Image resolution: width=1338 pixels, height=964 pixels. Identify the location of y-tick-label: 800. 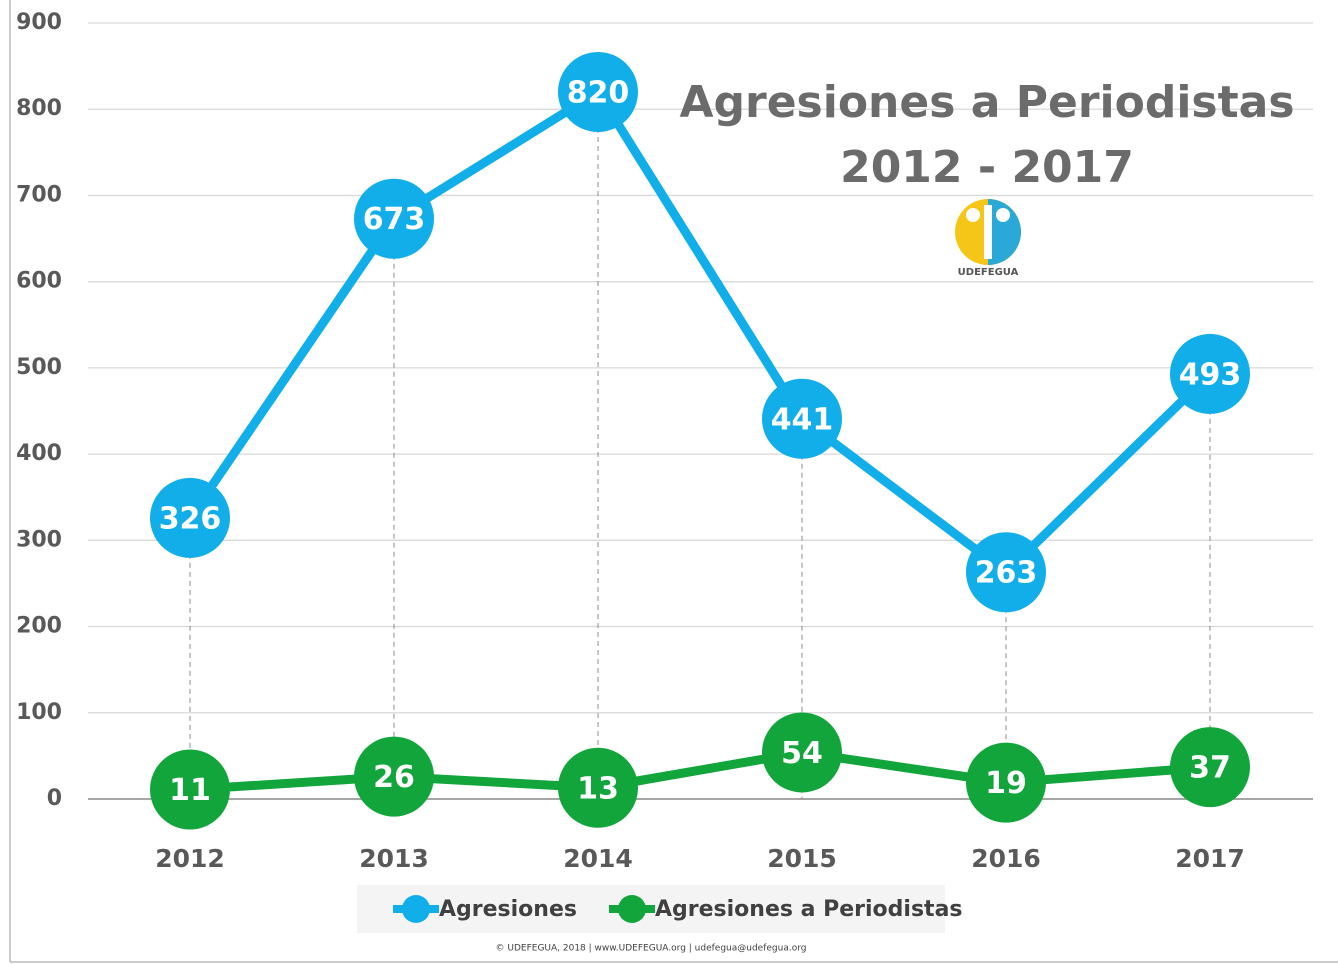
(39, 108).